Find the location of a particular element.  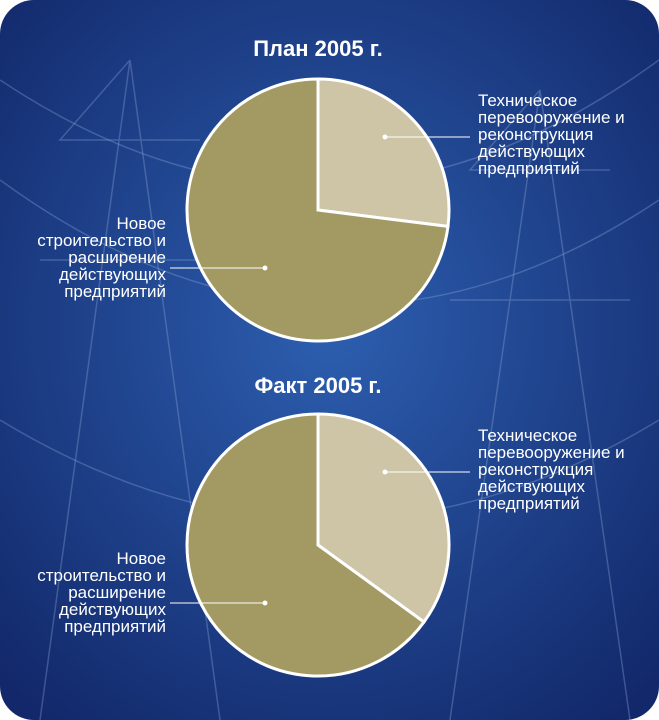

chart-title: Факт 2005 г. is located at coordinates (317, 385).